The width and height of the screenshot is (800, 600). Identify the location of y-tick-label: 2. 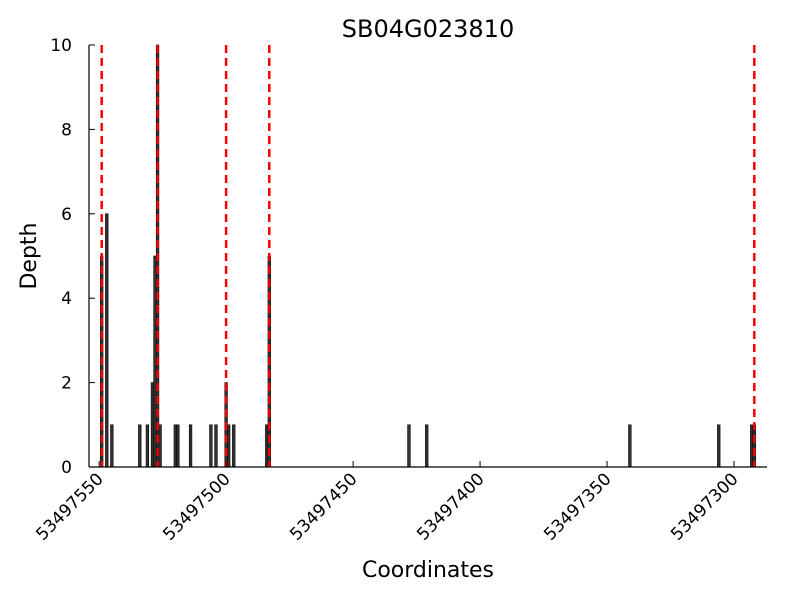
(66, 384).